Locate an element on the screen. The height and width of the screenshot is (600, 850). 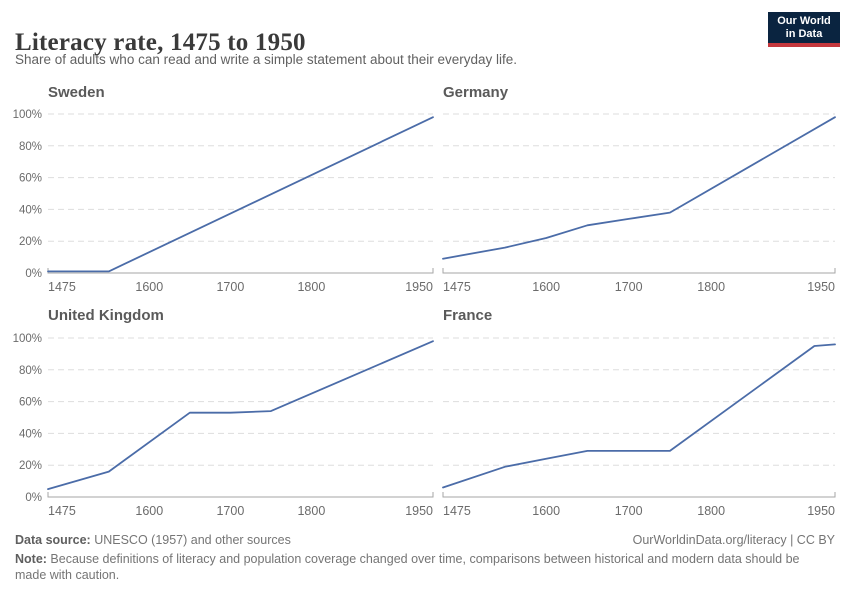
chart-plot-france: 1475 1600 1700 1800 1950 is located at coordinates (639, 427).